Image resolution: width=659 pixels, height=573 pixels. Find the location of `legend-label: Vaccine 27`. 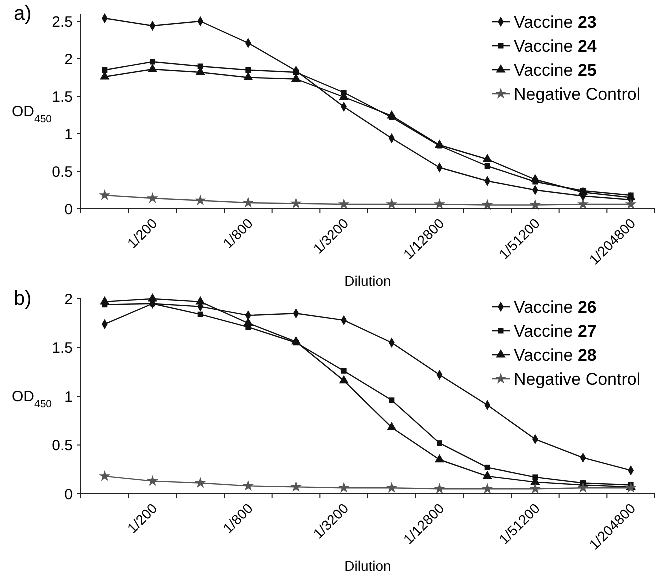

legend-label: Vaccine 27 is located at coordinates (555, 331).